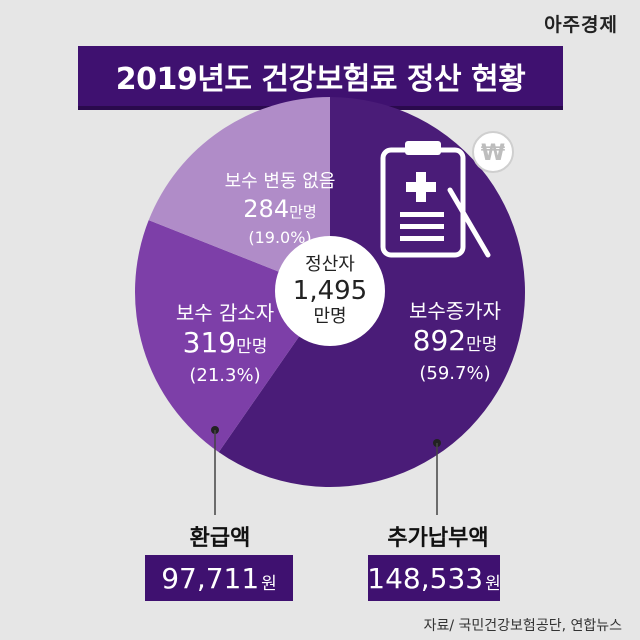 This screenshot has width=640, height=640. I want to click on slice-value: 892만명, so click(455, 340).